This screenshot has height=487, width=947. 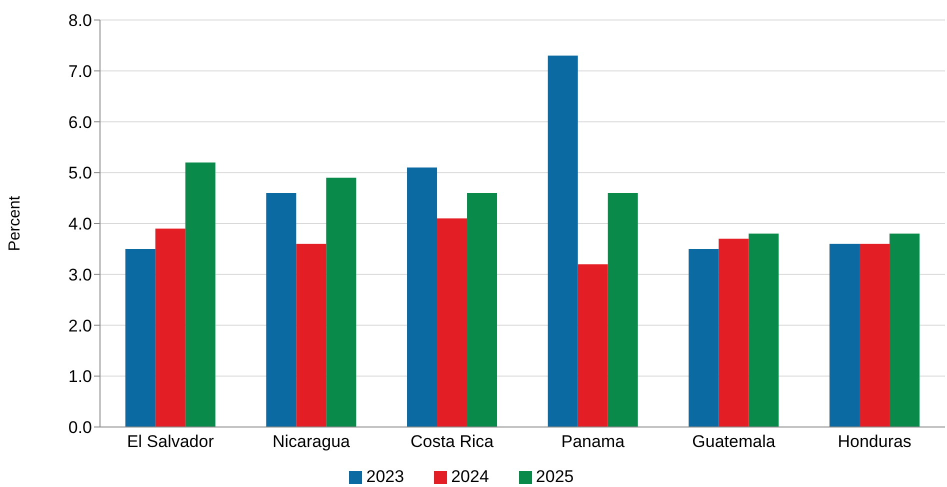 What do you see at coordinates (80, 71) in the screenshot?
I see `y-tick-label: 7.0` at bounding box center [80, 71].